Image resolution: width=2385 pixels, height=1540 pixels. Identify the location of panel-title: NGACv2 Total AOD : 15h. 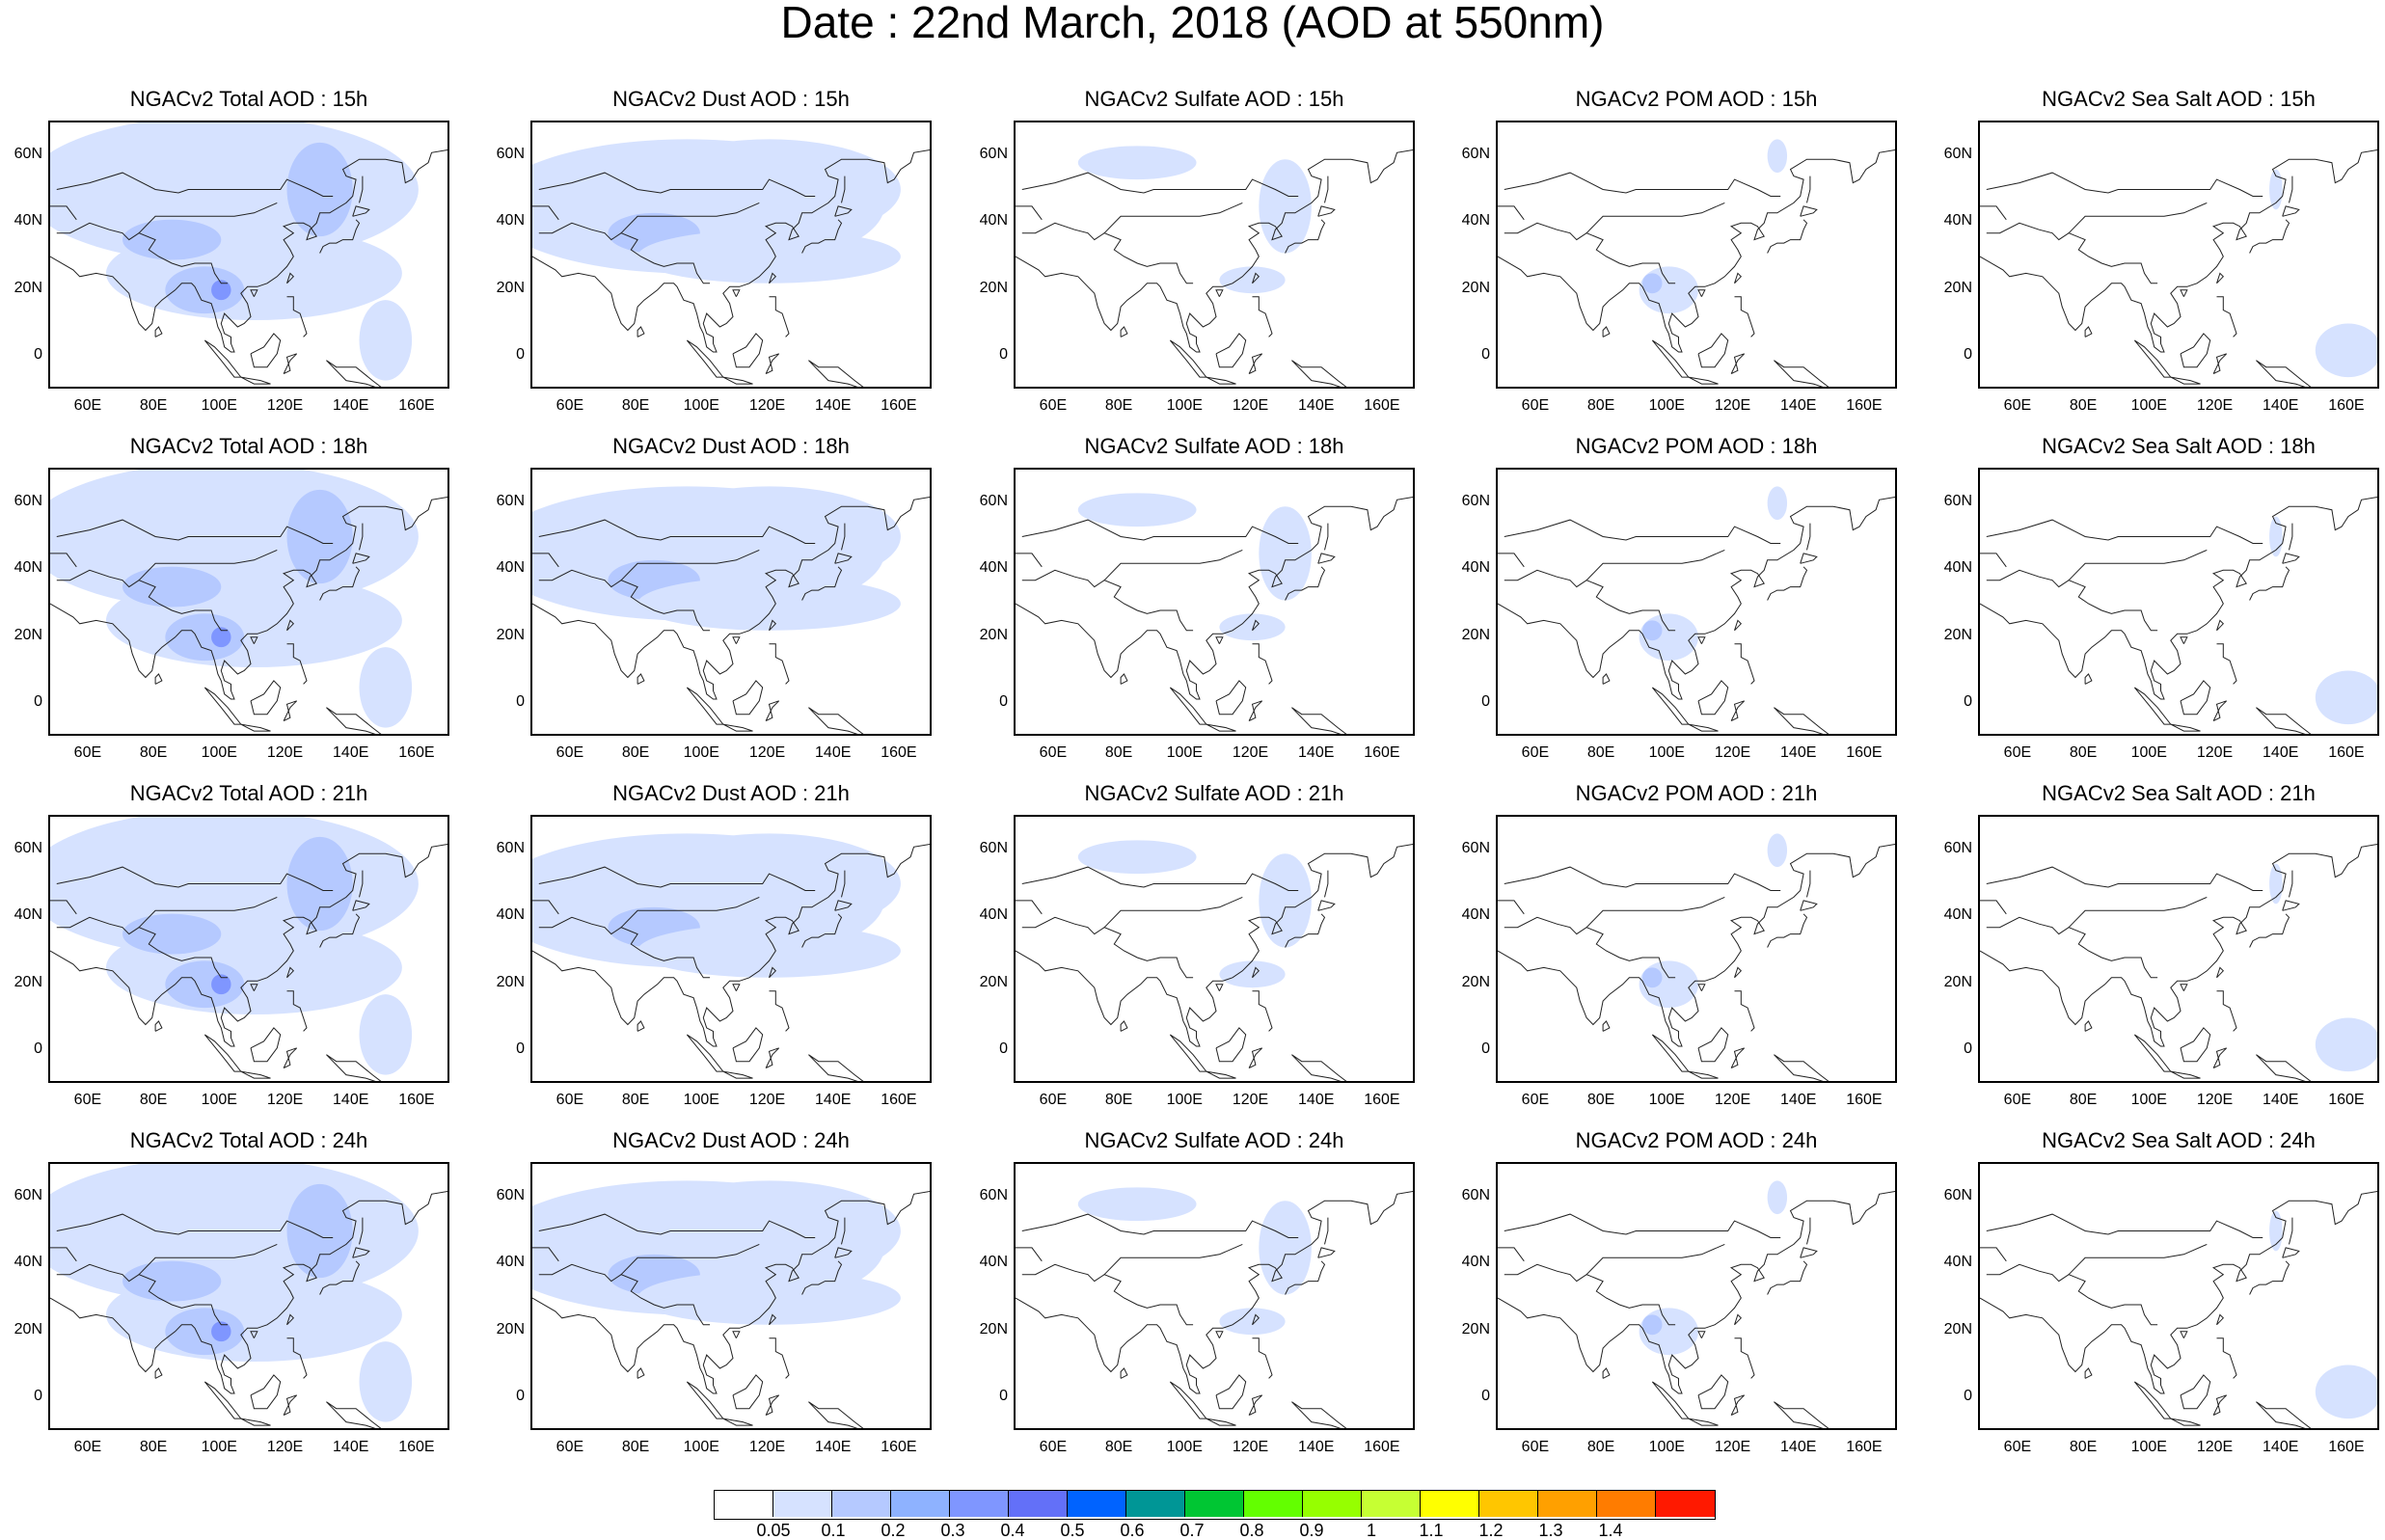
(248, 99).